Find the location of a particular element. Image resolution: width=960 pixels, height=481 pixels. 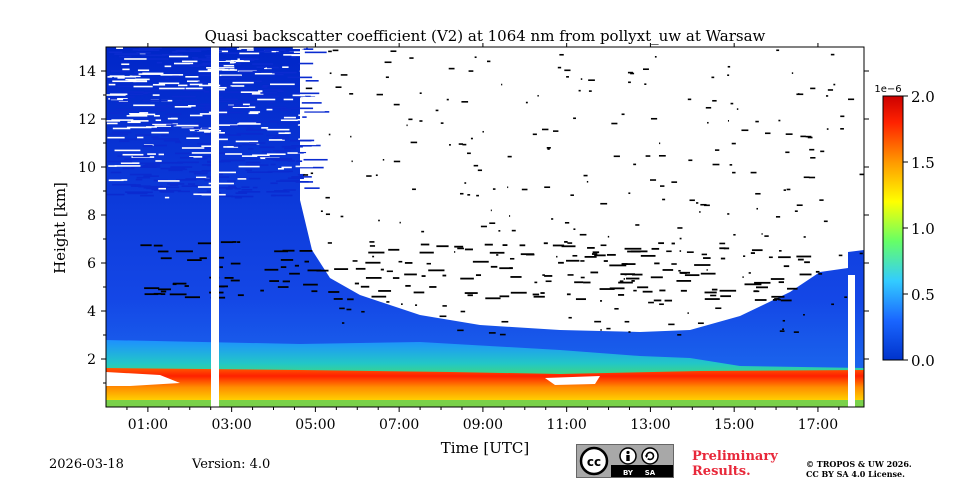

y-tick-label: 6 is located at coordinates (91, 264).